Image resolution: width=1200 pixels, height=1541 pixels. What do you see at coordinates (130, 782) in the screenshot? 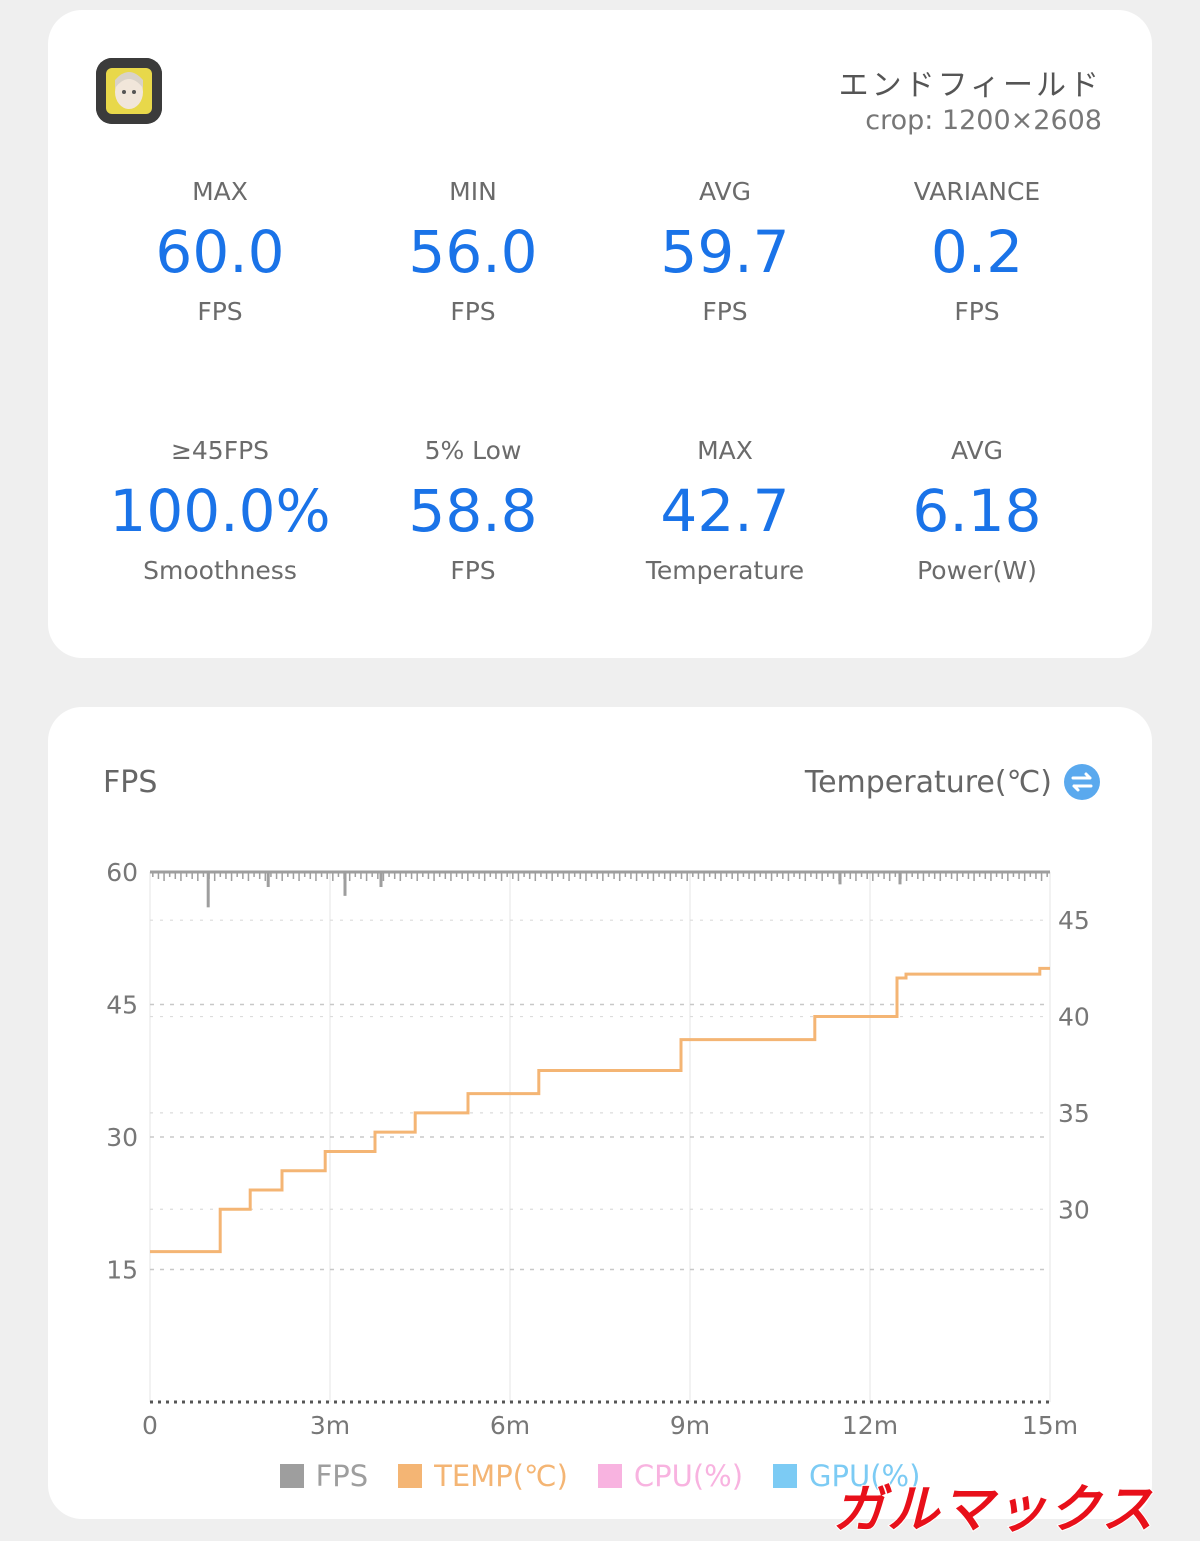
I see `chart-left-axis-title: FPS` at bounding box center [130, 782].